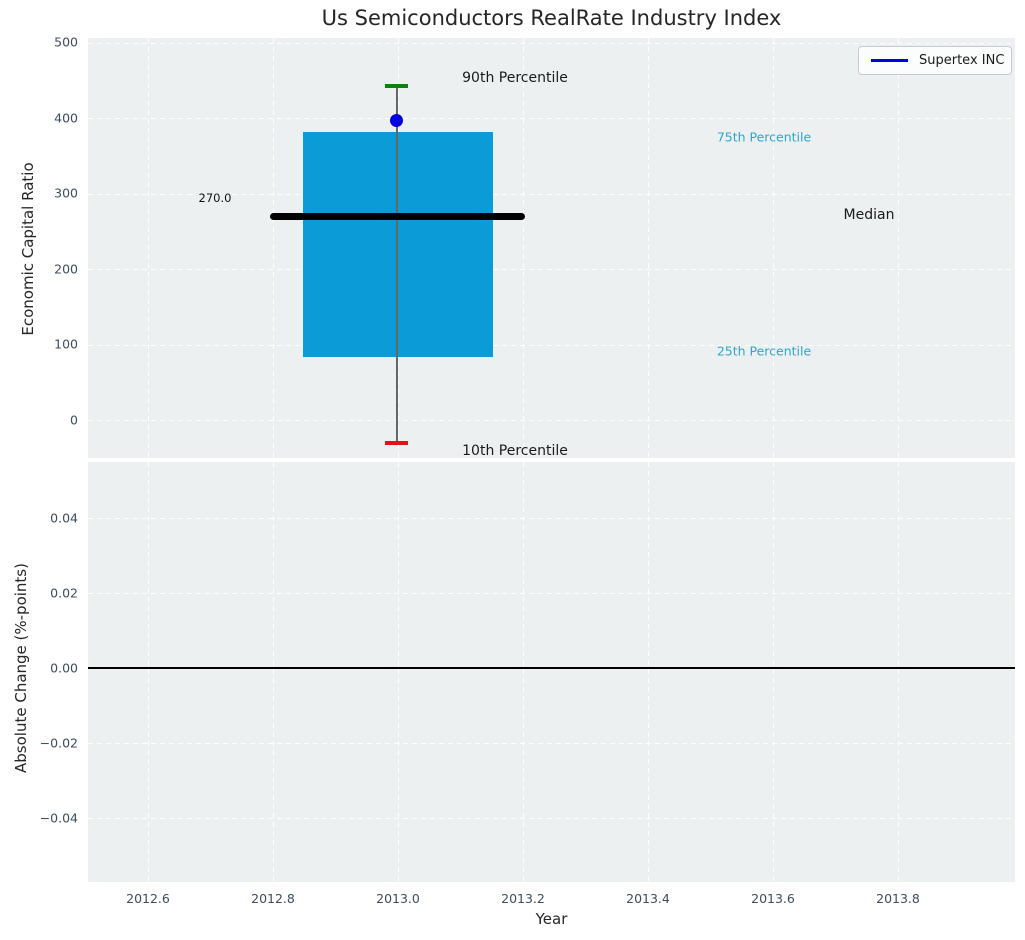  Describe the element at coordinates (898, 898) in the screenshot. I see `x-tick-label: 2013.8` at that location.